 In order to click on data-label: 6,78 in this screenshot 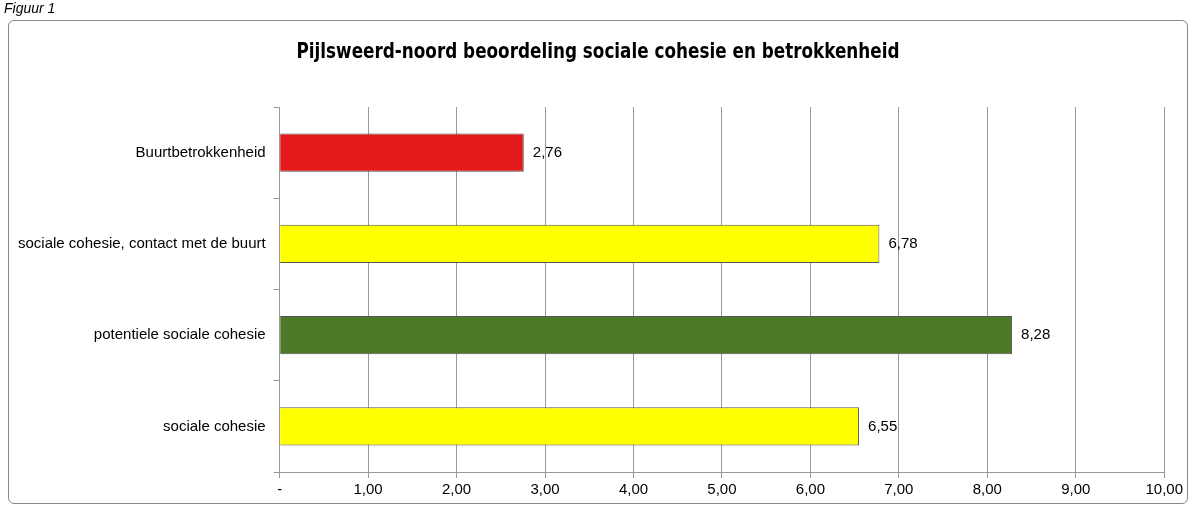, I will do `click(903, 243)`.